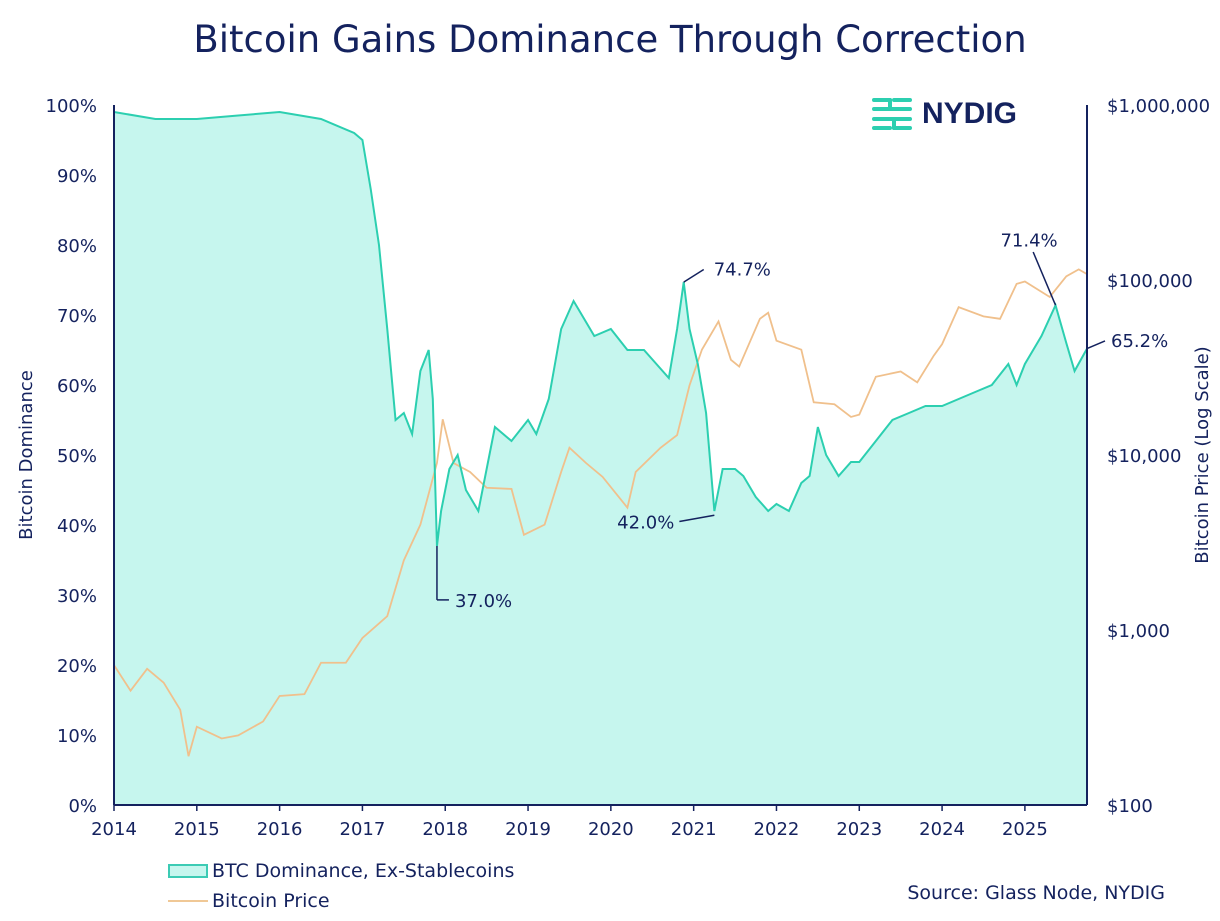 This screenshot has width=1220, height=921. Describe the element at coordinates (77, 666) in the screenshot. I see `y-tick-label: 20%` at that location.